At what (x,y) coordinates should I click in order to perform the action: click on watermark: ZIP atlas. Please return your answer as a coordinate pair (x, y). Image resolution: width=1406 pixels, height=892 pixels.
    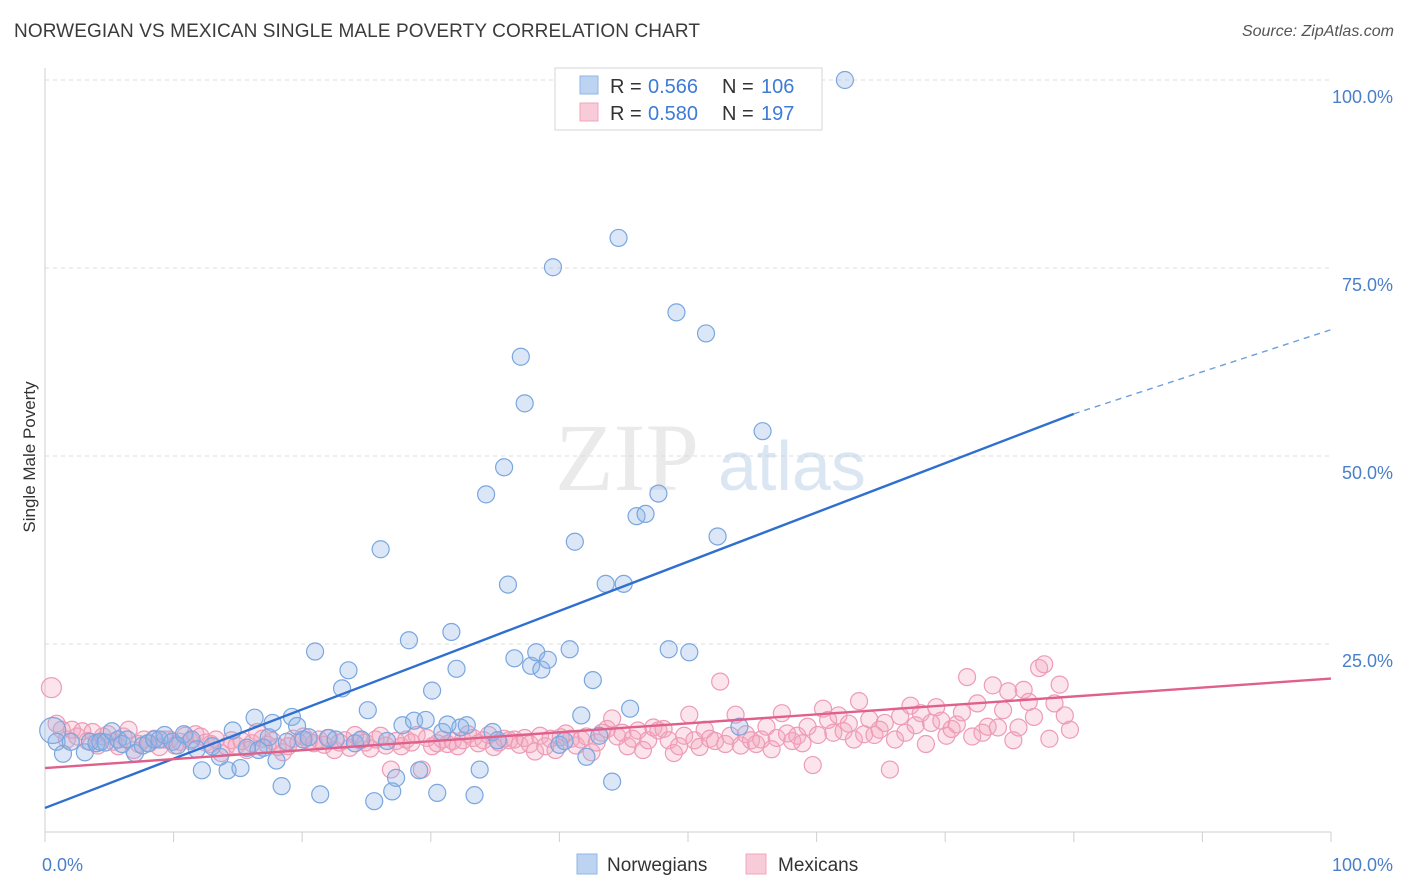
    Looking at the image, I should click on (710, 457).